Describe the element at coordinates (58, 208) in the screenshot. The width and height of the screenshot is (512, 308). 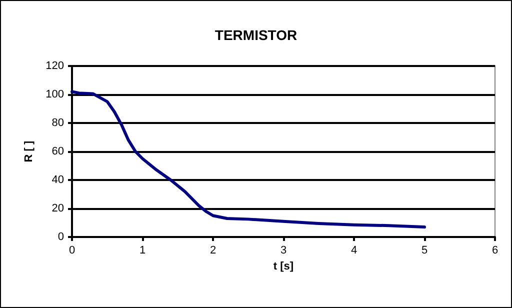
I see `y-tick-label: 20` at that location.